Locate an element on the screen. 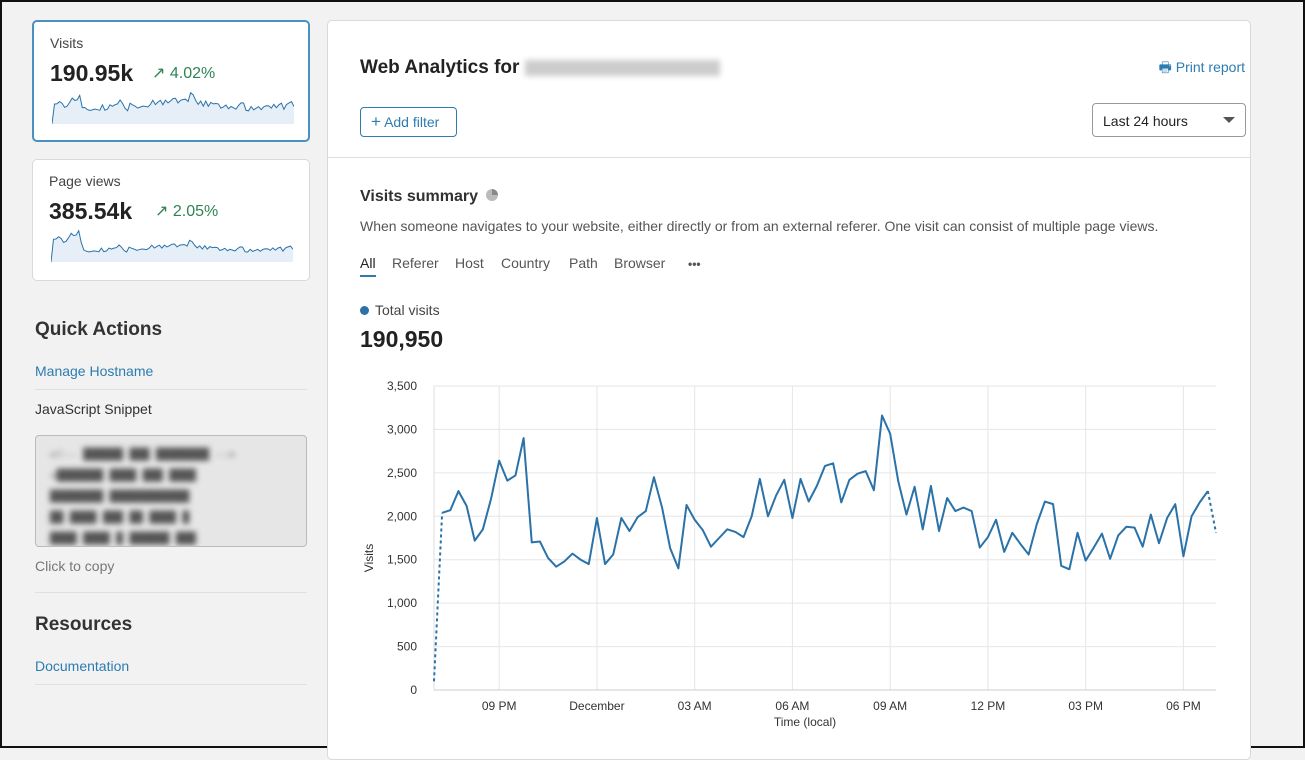  time-range-select: Last 24 hours is located at coordinates (1169, 120).